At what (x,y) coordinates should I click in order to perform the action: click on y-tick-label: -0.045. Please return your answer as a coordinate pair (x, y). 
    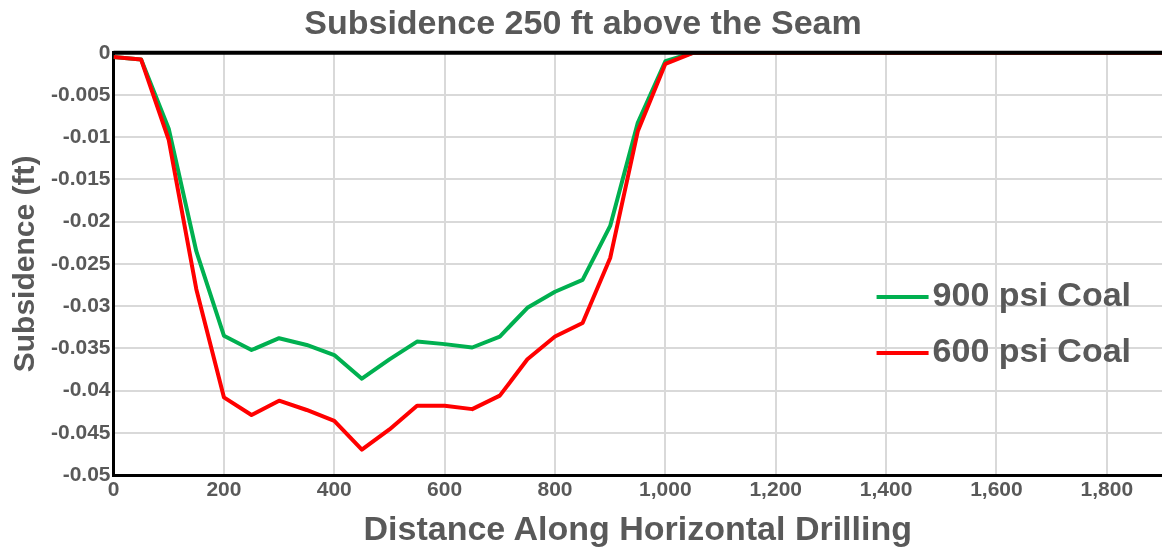
    Looking at the image, I should click on (81, 431).